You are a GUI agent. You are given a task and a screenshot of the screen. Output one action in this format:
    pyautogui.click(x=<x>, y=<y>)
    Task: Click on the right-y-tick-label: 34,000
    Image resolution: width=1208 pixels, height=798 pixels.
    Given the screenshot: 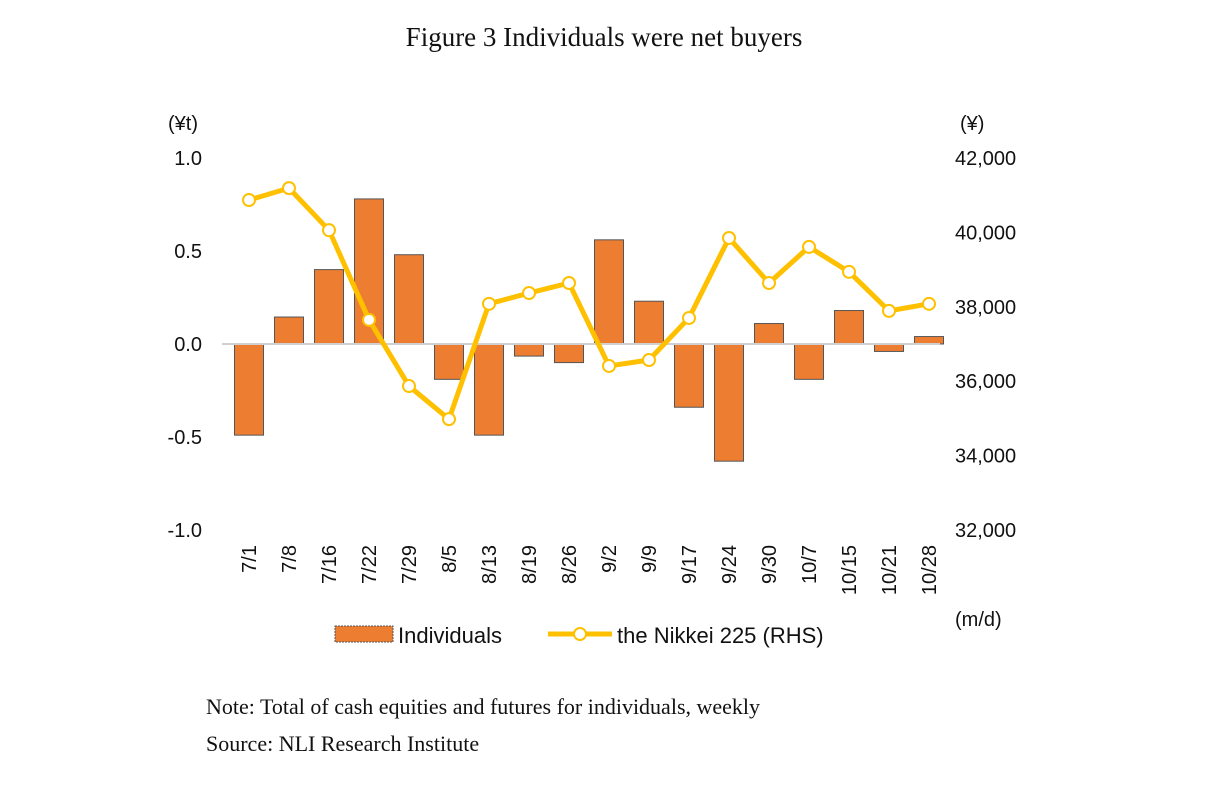 What is the action you would take?
    pyautogui.click(x=985, y=457)
    